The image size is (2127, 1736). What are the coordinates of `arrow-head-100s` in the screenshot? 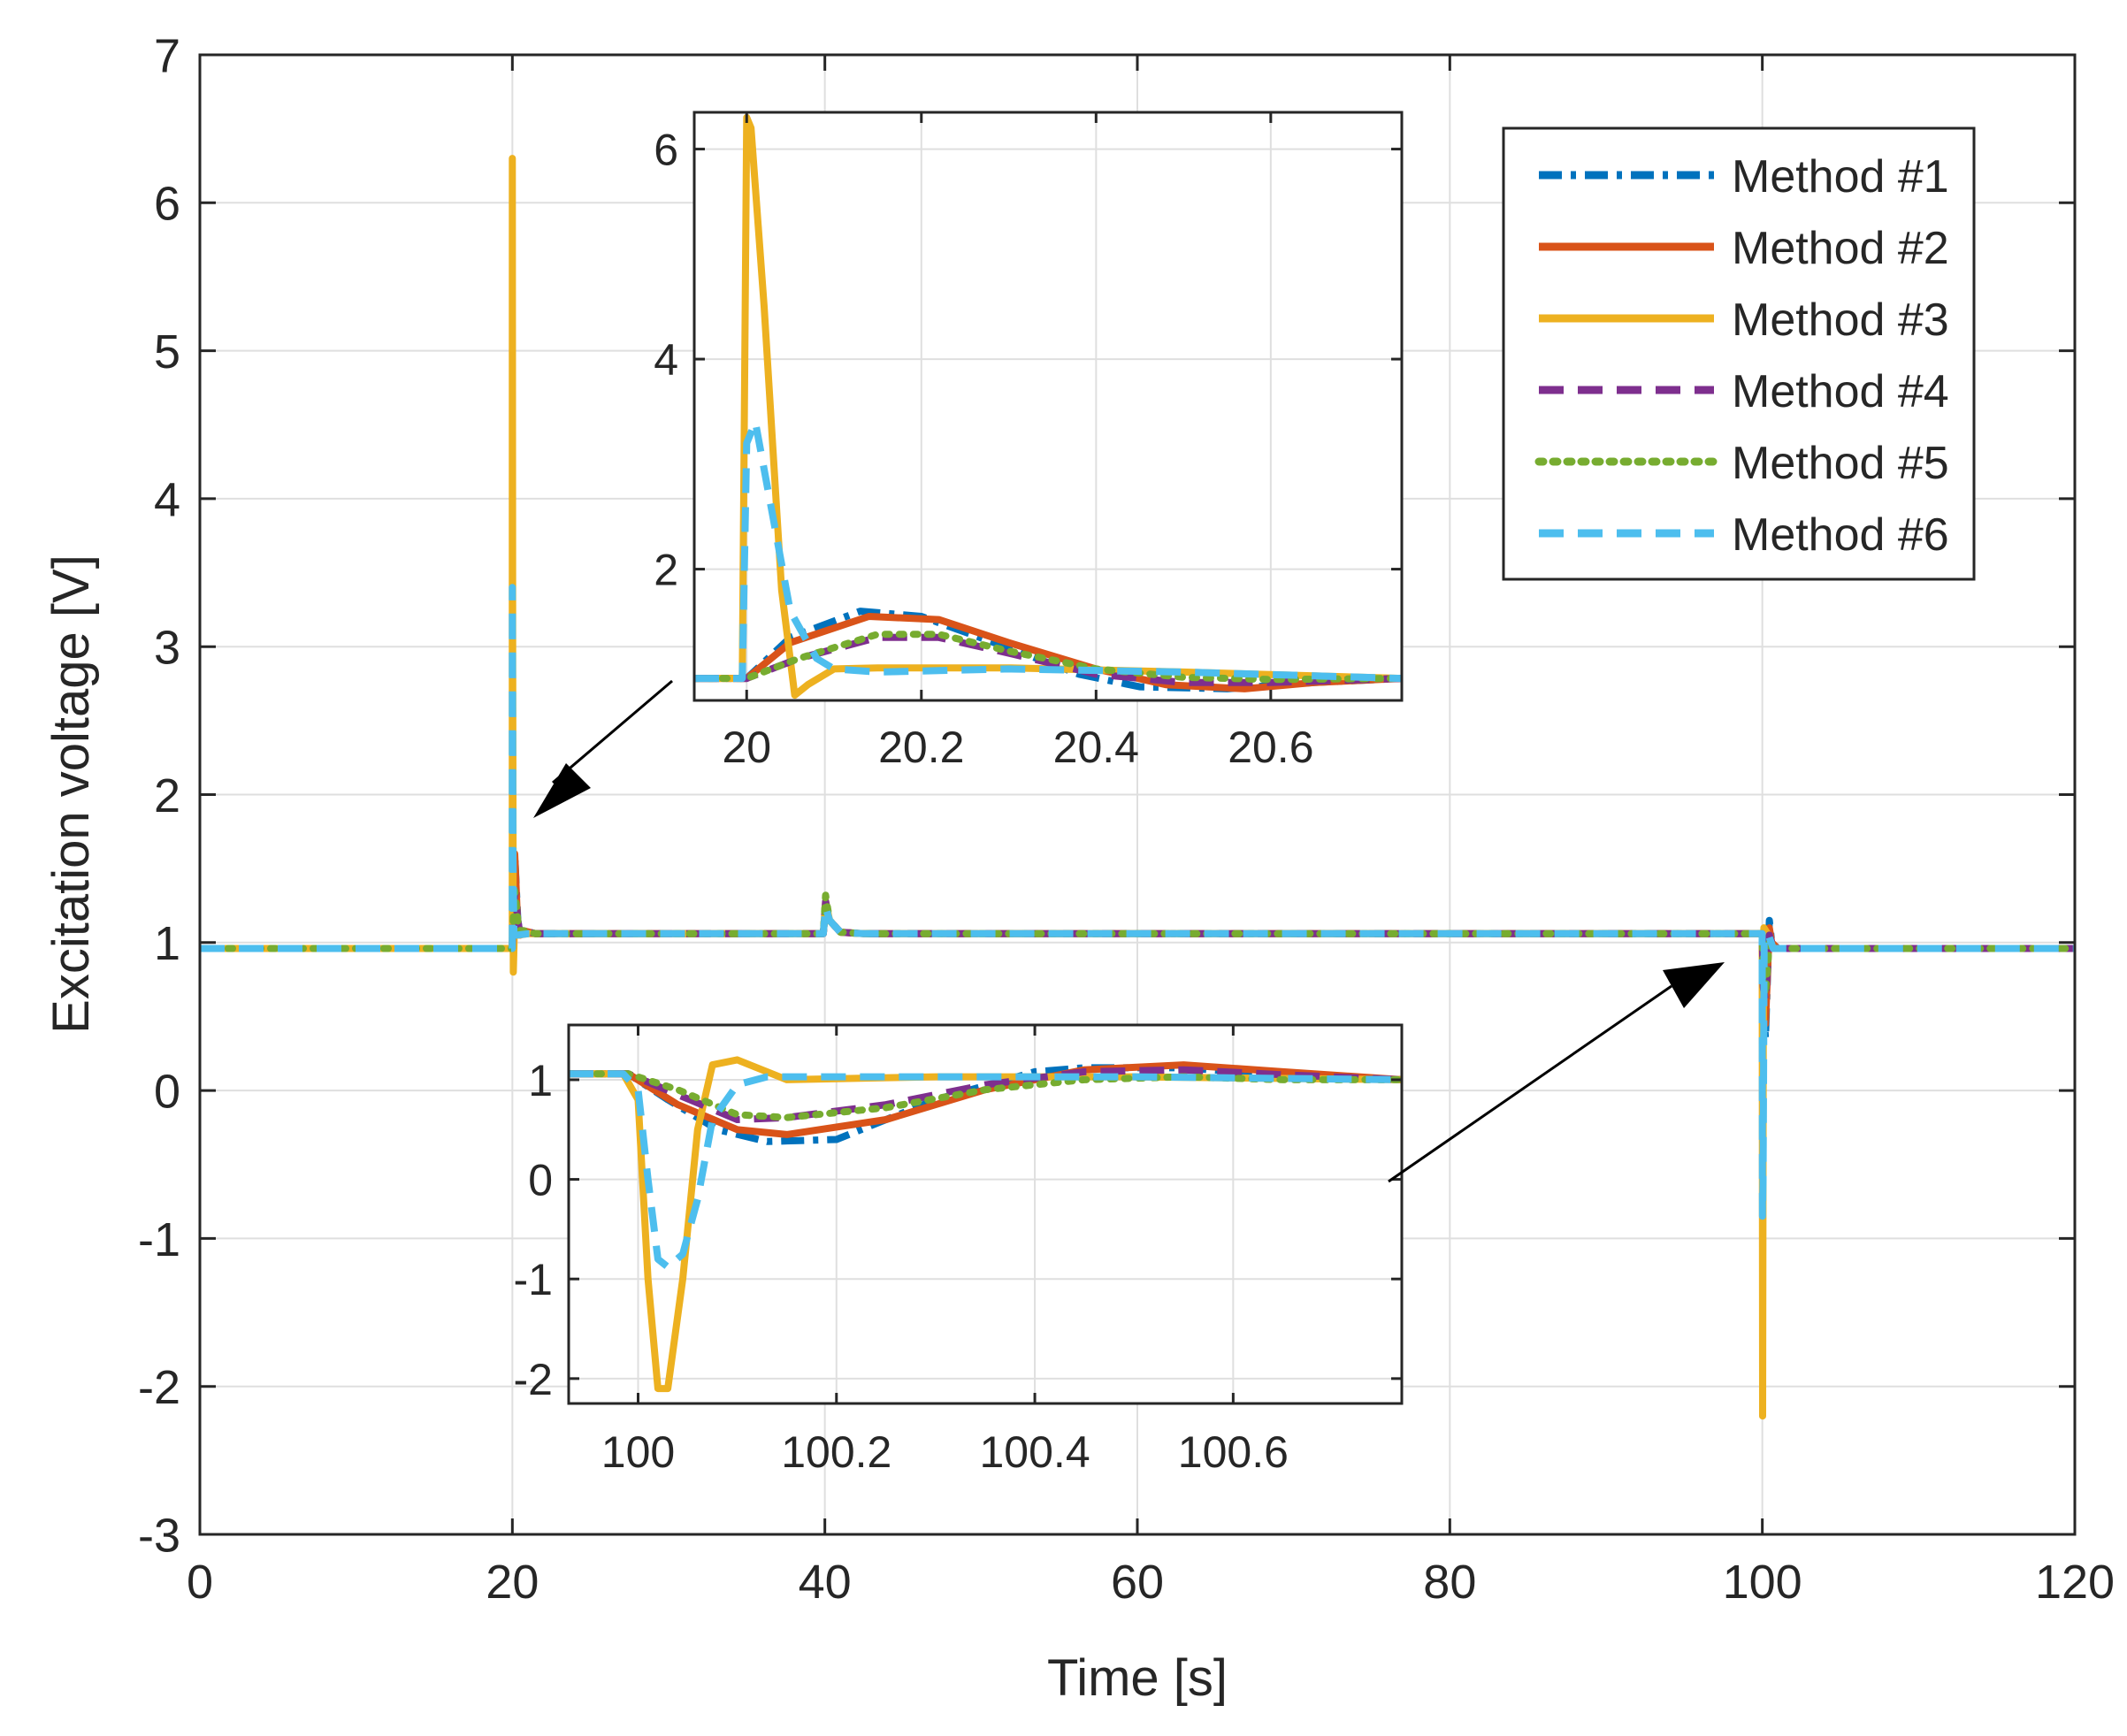 It's located at (1694, 985).